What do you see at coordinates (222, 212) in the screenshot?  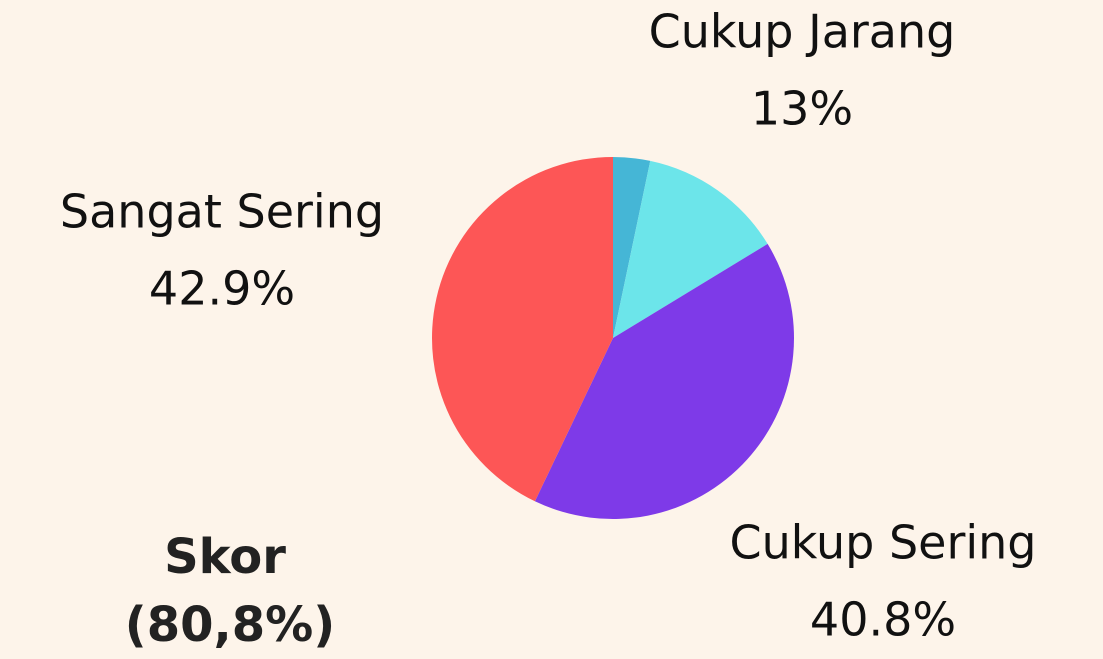 I see `slice-label: Sangat Sering` at bounding box center [222, 212].